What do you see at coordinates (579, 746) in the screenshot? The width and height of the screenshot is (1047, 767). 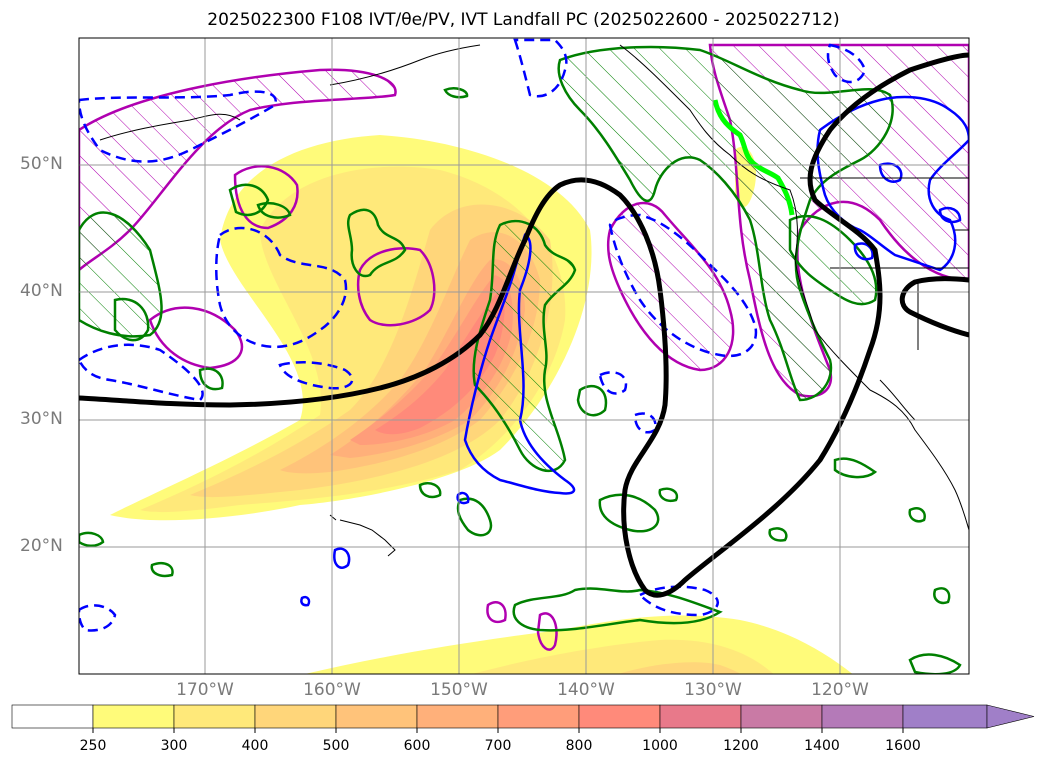 I see `colorbar-tick-800: 800` at bounding box center [579, 746].